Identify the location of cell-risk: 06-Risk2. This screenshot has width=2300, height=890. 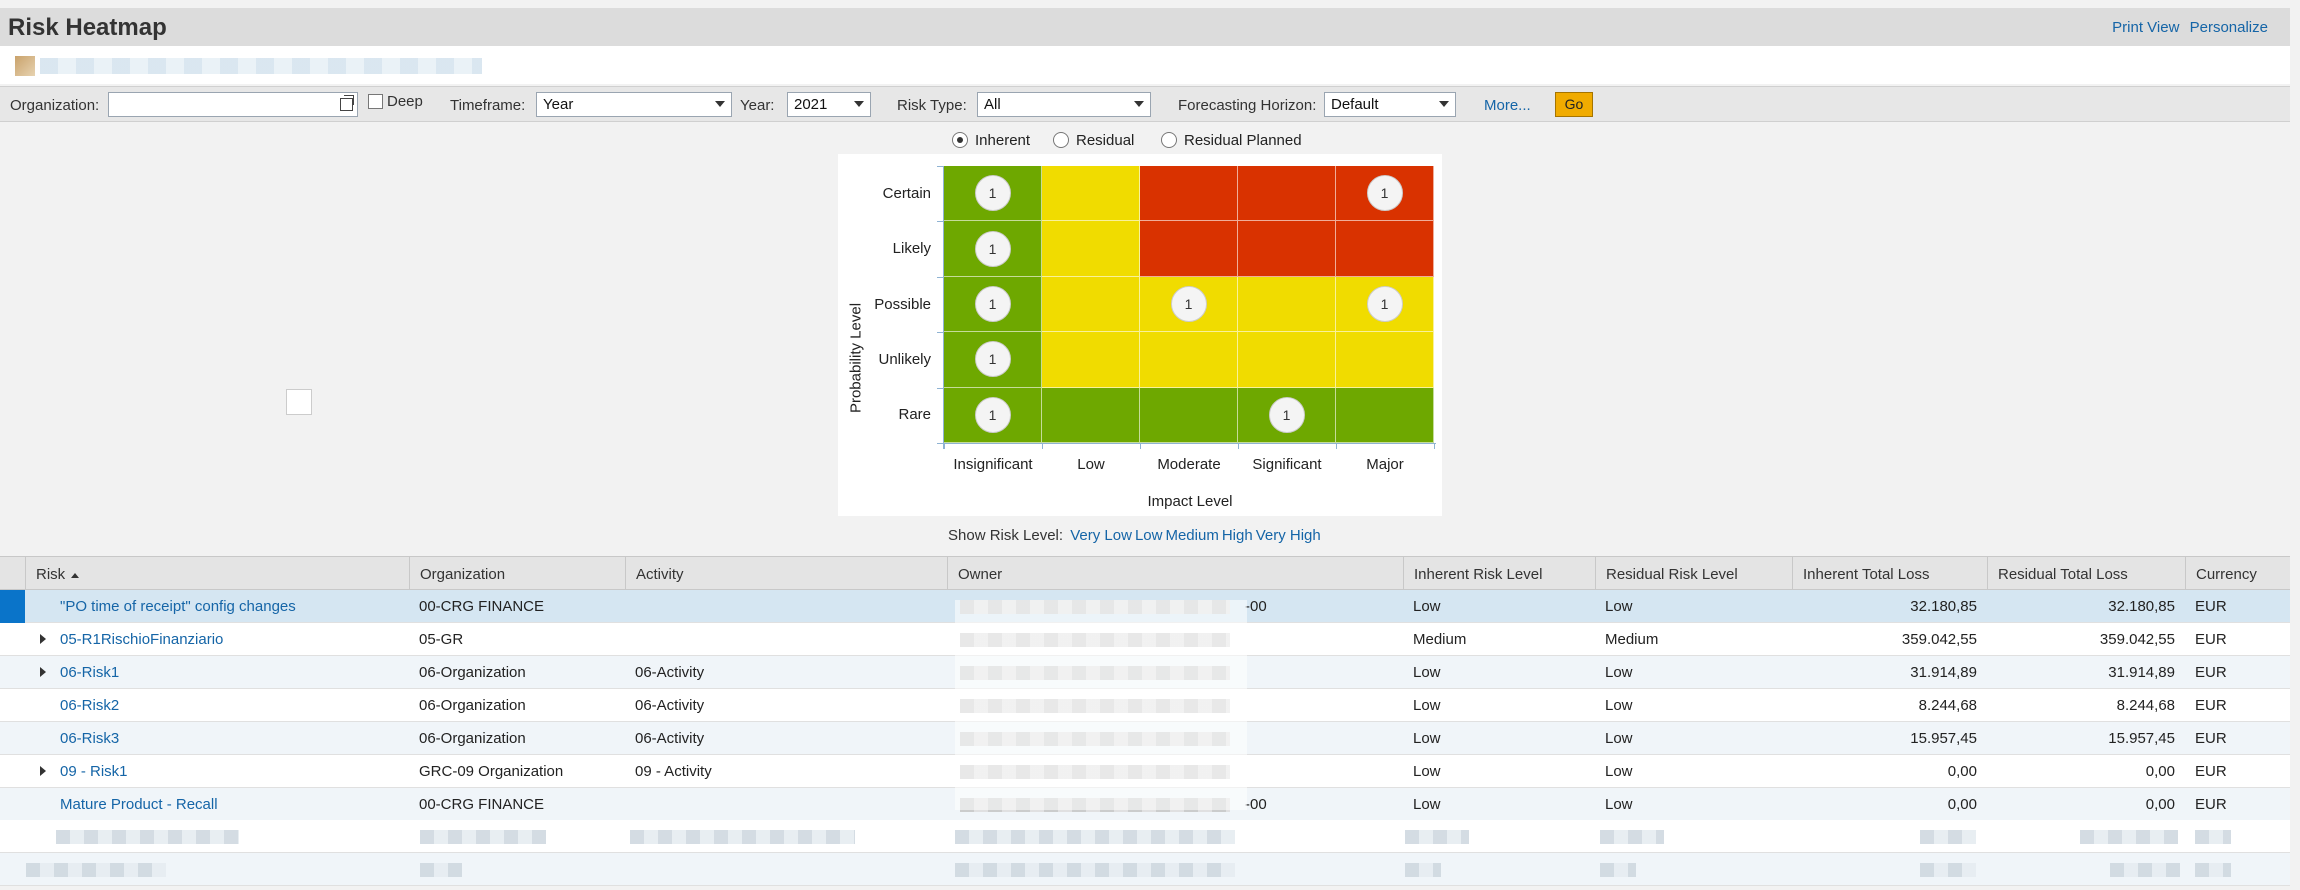
(90, 705).